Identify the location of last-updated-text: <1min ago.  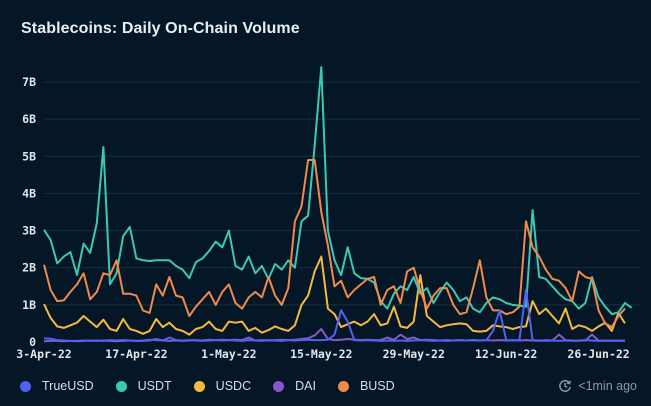
(607, 386).